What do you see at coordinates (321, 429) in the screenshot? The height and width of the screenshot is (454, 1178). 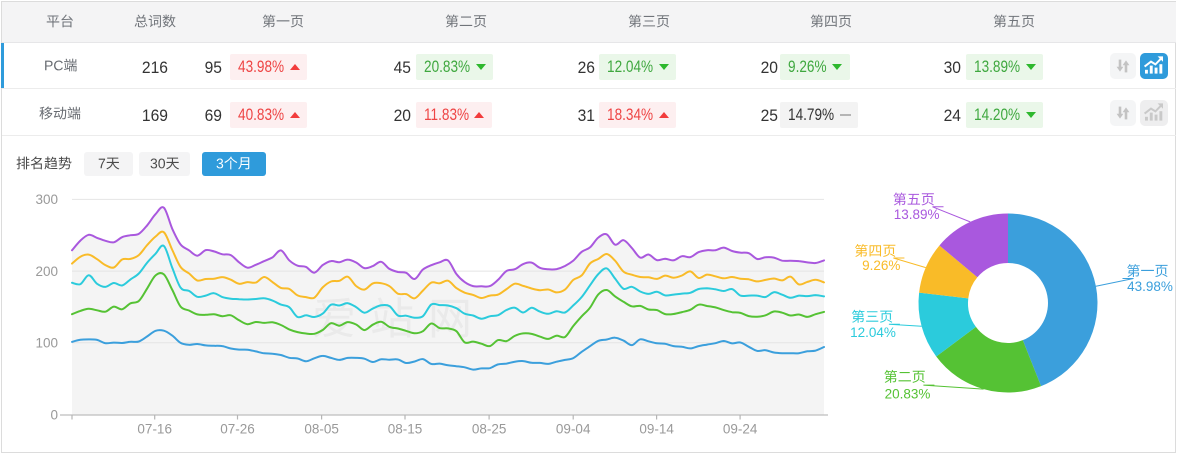 I see `svg-text: 08-05` at bounding box center [321, 429].